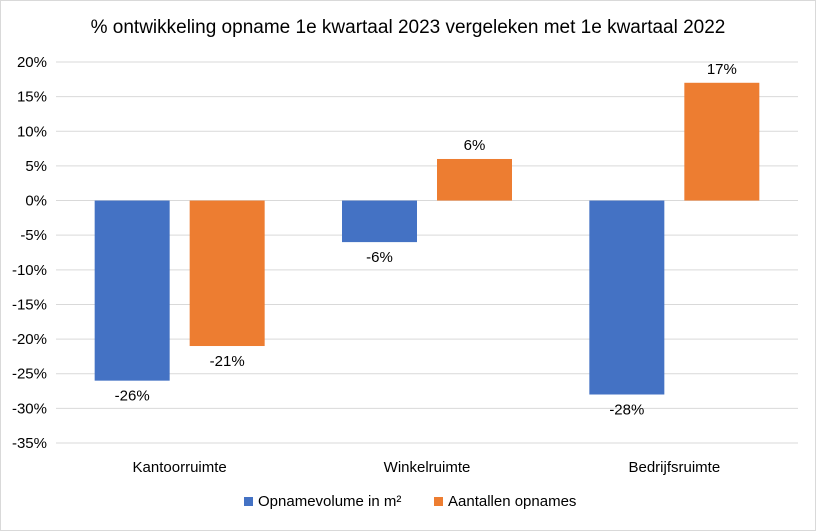 The image size is (816, 531). I want to click on x-axis-category-labels: Kantoorruimte Winkelruimte Bedrijfsruimte, so click(427, 467).